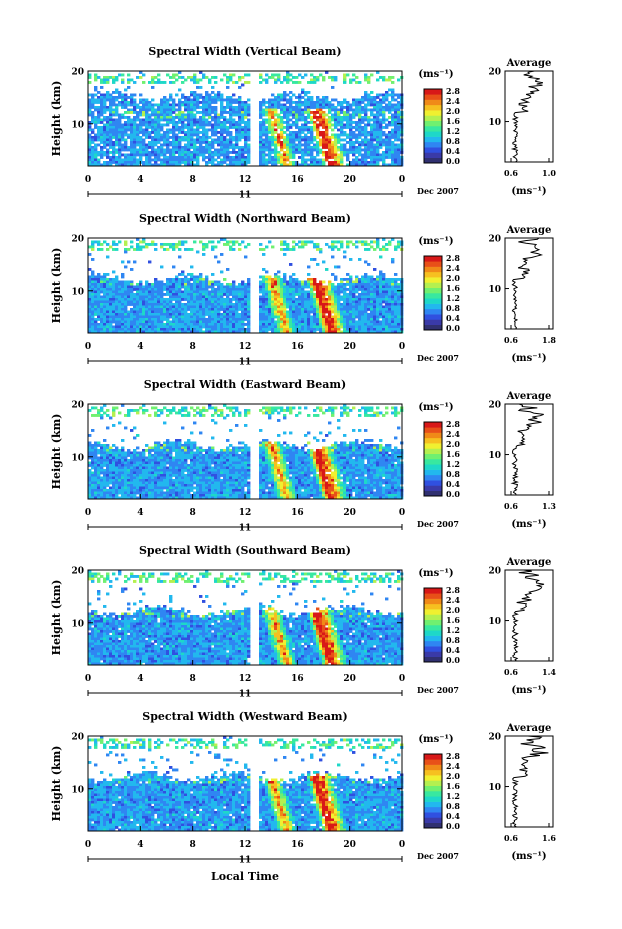 Image resolution: width=622 pixels, height=929 pixels. What do you see at coordinates (549, 672) in the screenshot?
I see `average-x-tick-label: 1.4` at bounding box center [549, 672].